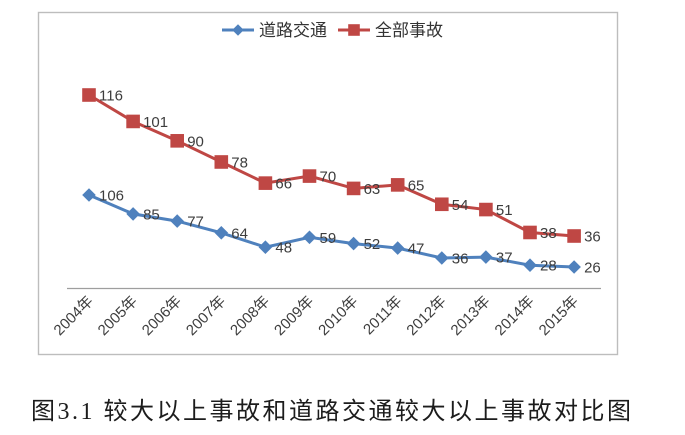  What do you see at coordinates (111, 196) in the screenshot?
I see `data-label: 106` at bounding box center [111, 196].